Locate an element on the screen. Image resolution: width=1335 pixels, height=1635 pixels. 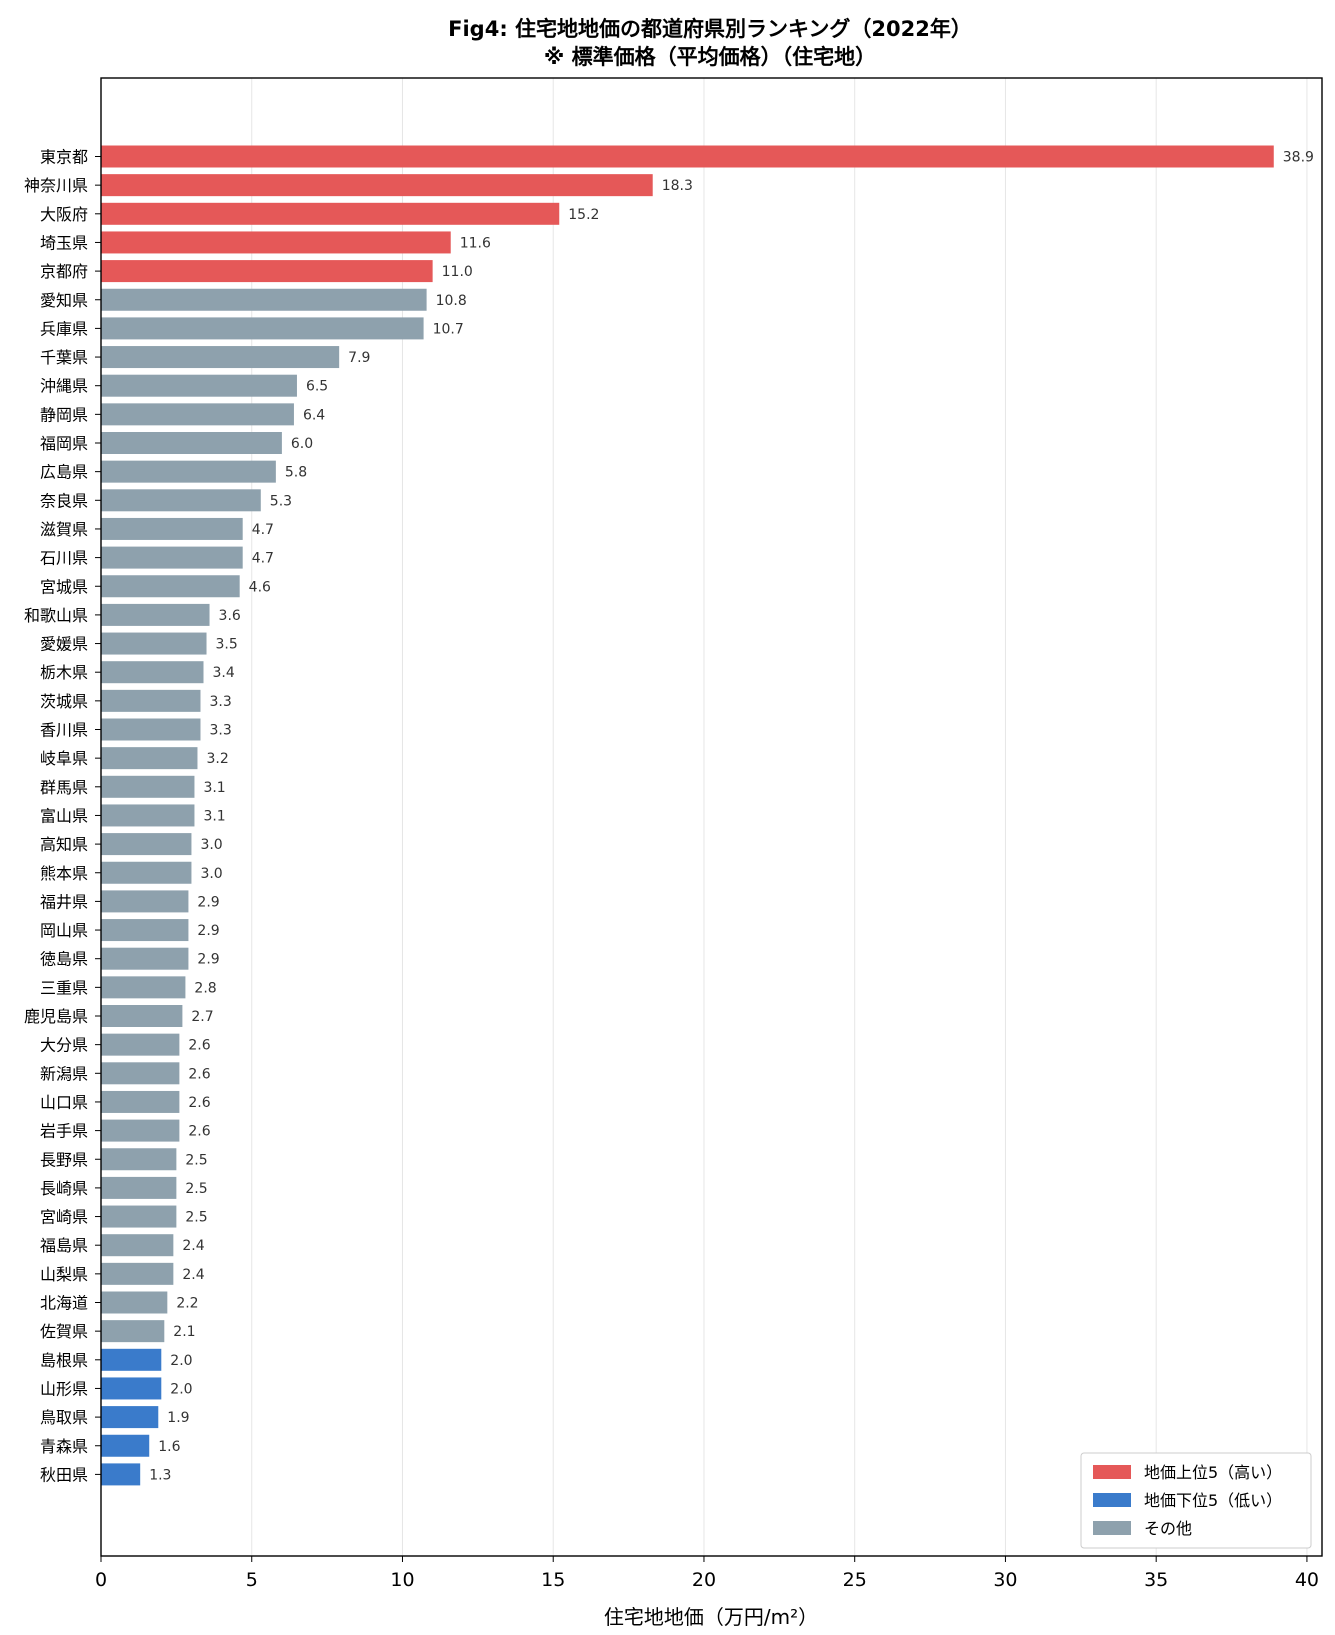
y-tick-label: 埼玉県 is located at coordinates (64, 242).